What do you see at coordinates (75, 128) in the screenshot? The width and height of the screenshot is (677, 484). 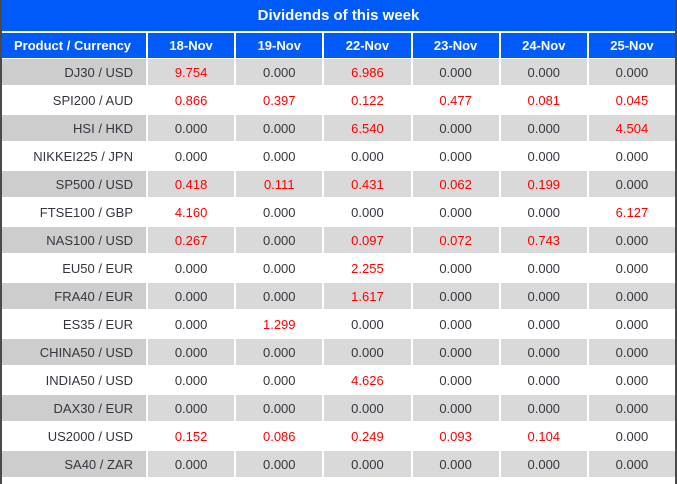 I see `product-cell: HSI / HKD` at bounding box center [75, 128].